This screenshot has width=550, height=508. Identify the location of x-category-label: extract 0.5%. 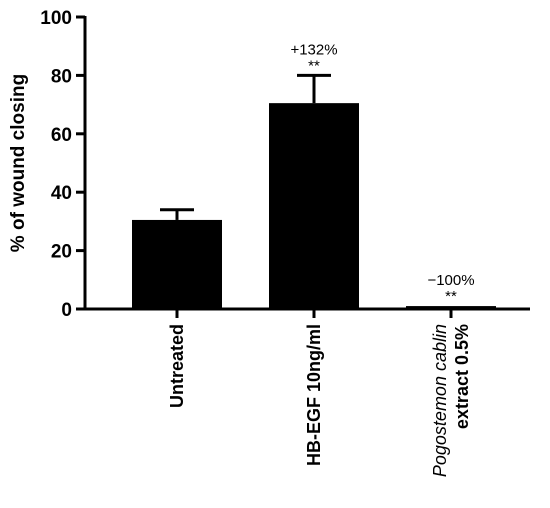
(462, 376).